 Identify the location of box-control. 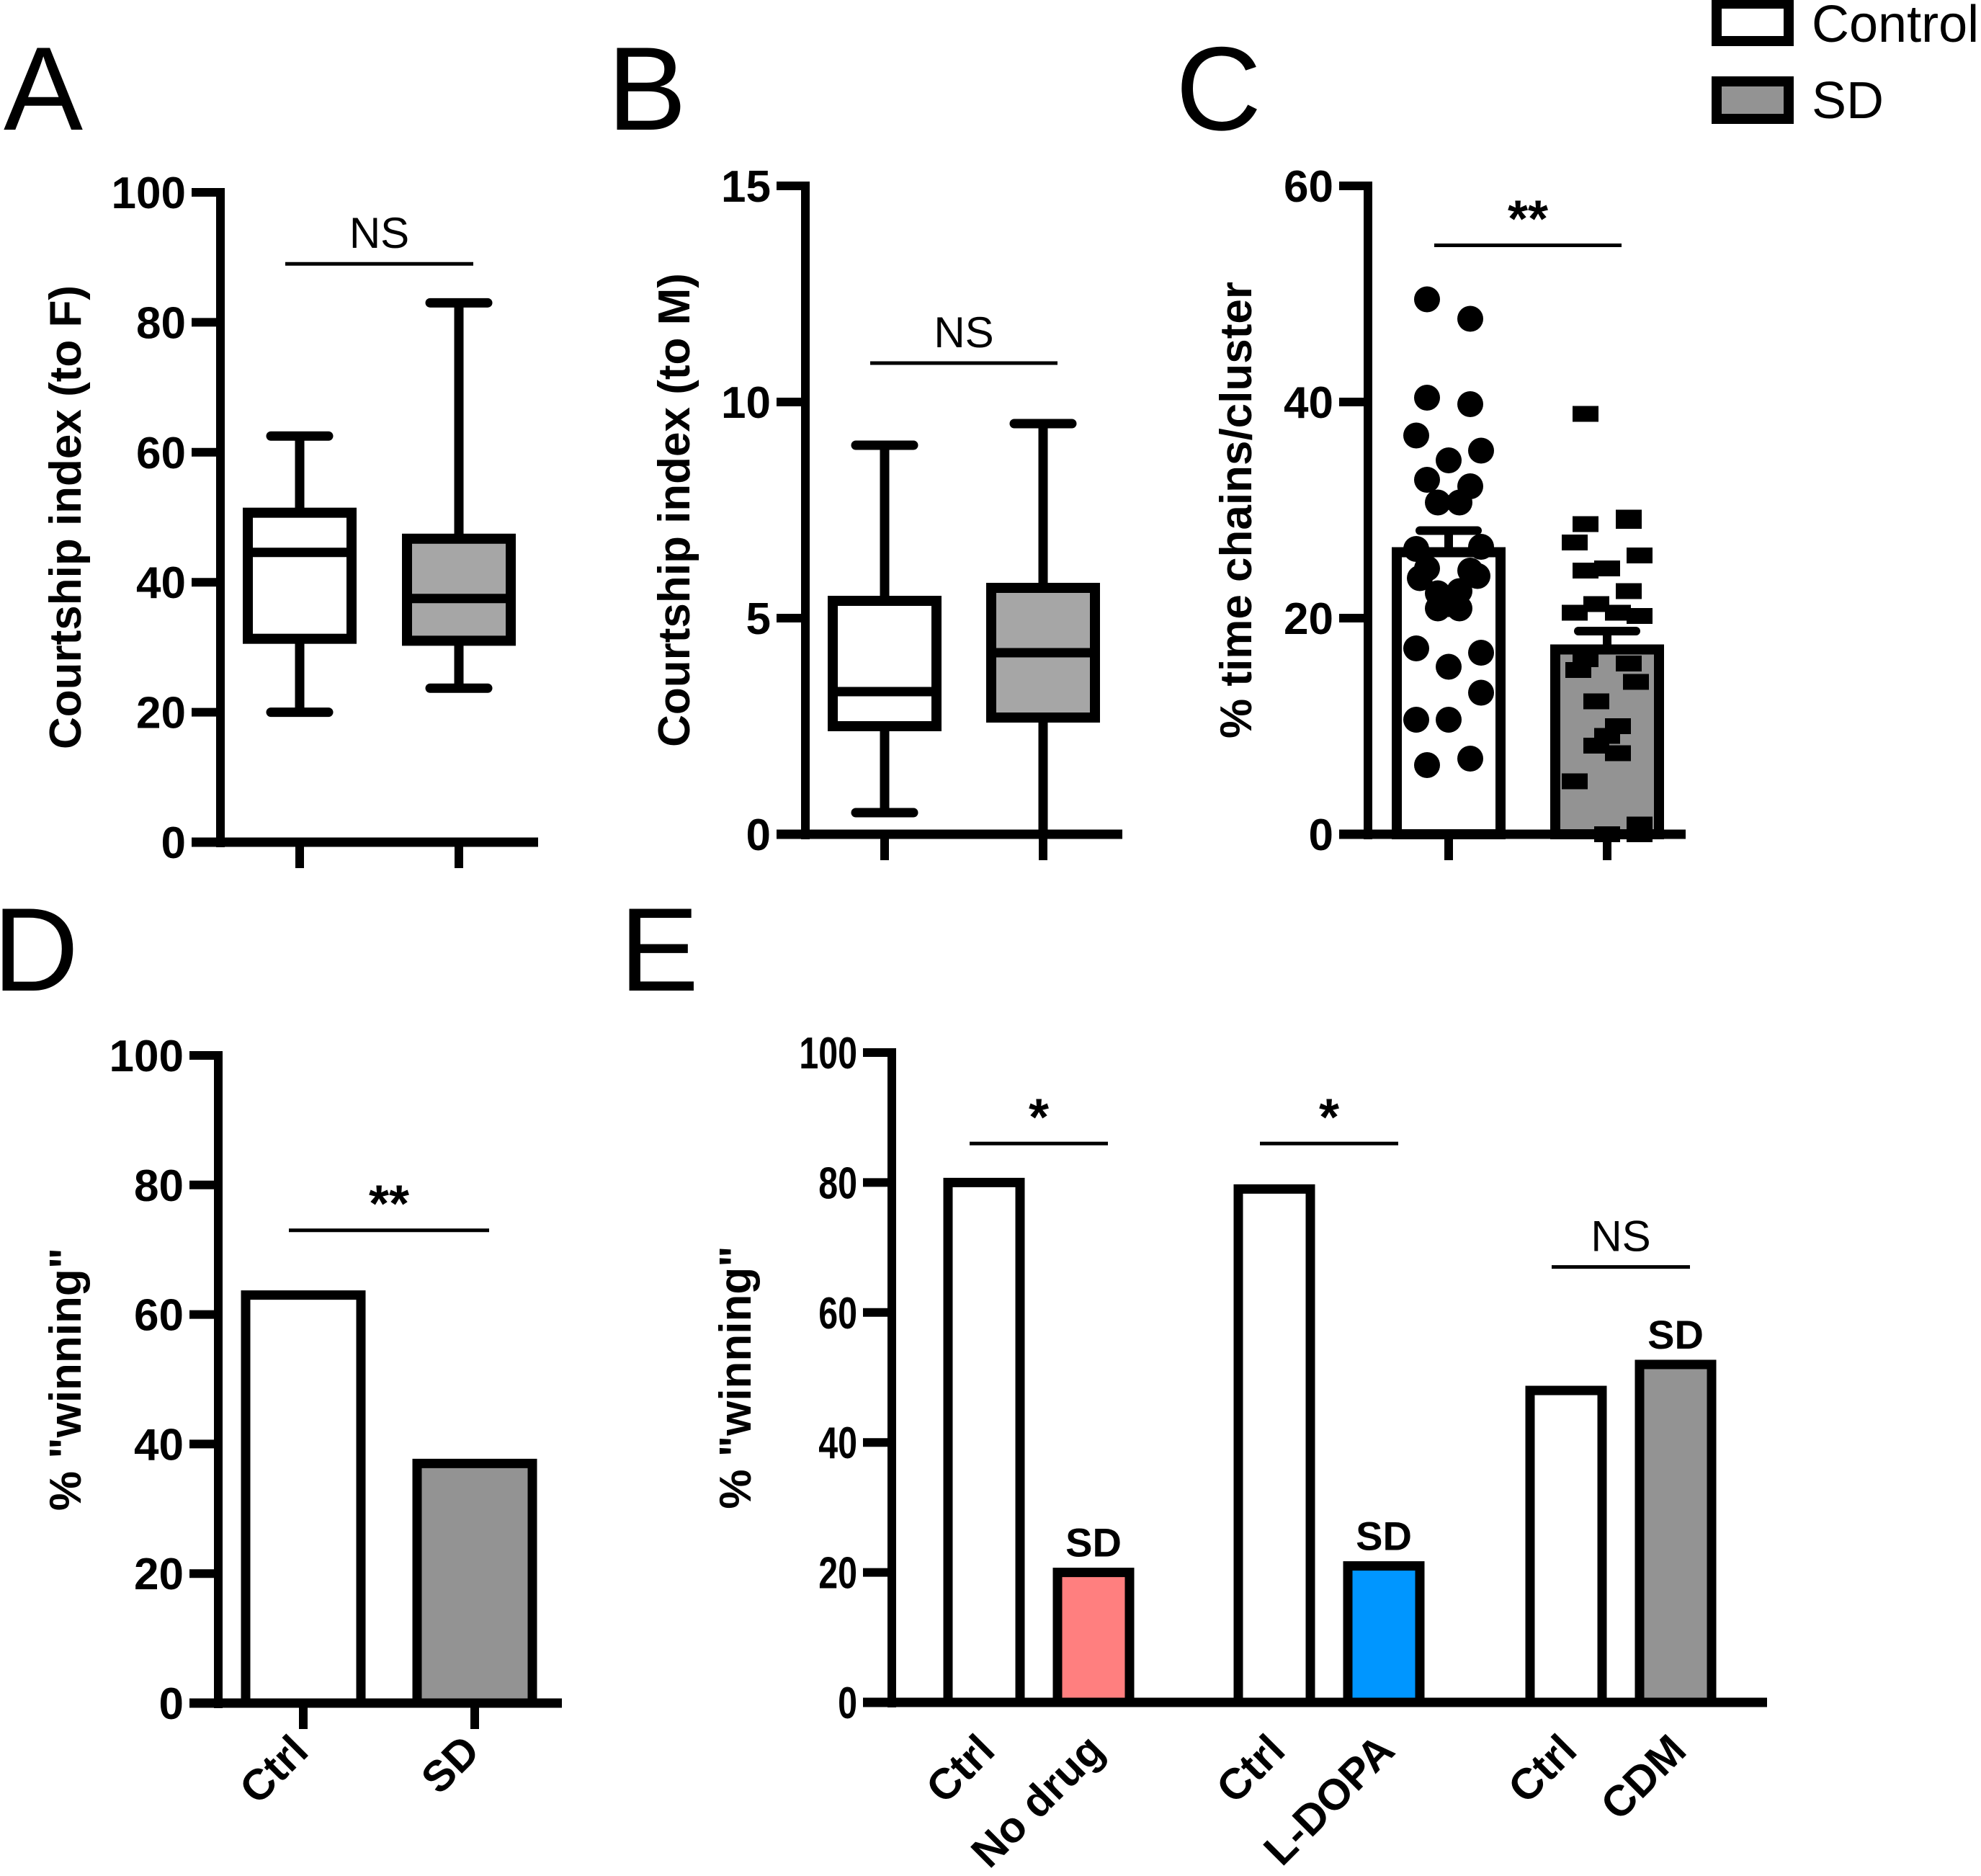
(885, 629).